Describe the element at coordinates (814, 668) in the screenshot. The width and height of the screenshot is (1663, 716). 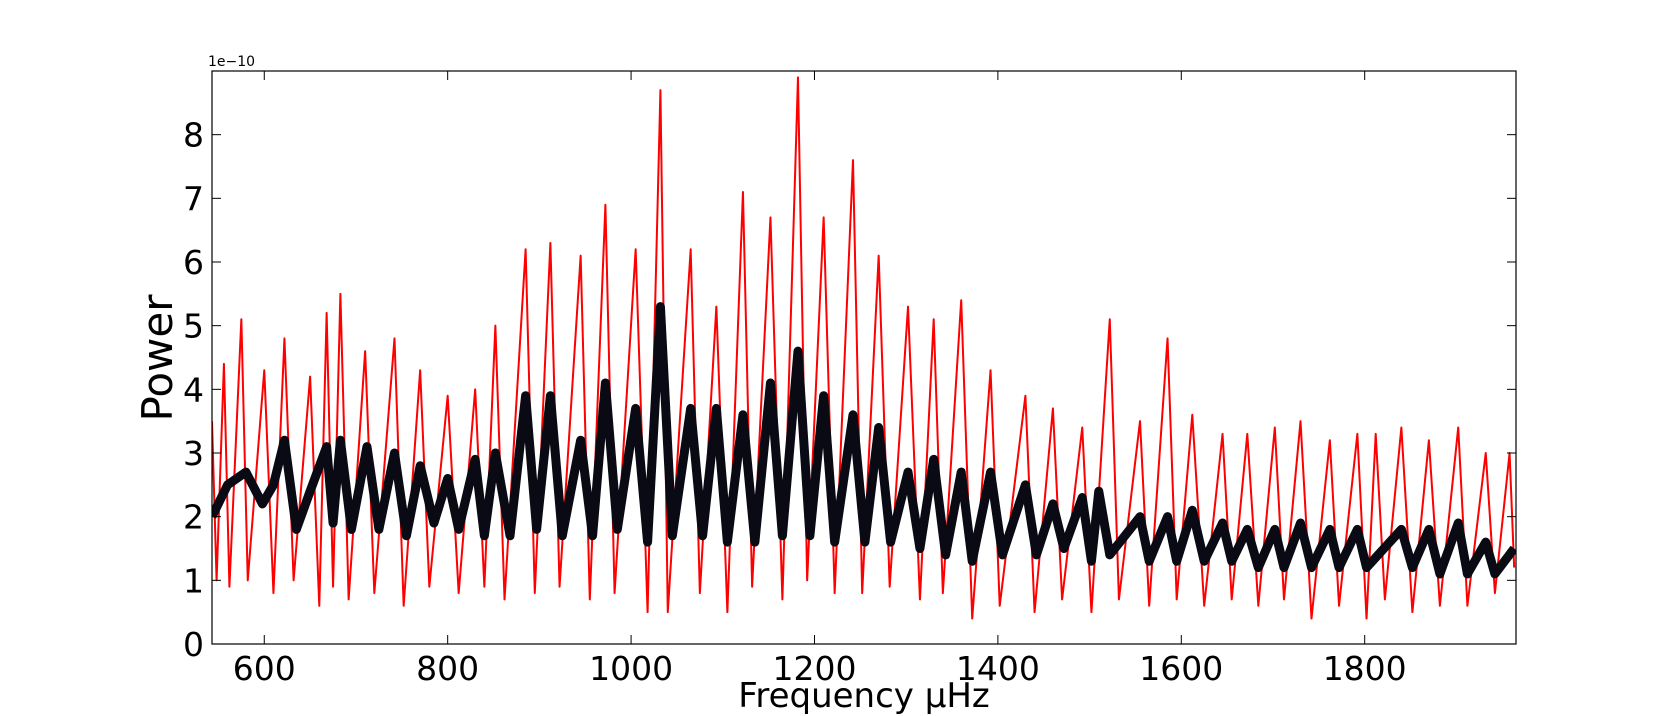
I see `x-tick-label: 1200` at that location.